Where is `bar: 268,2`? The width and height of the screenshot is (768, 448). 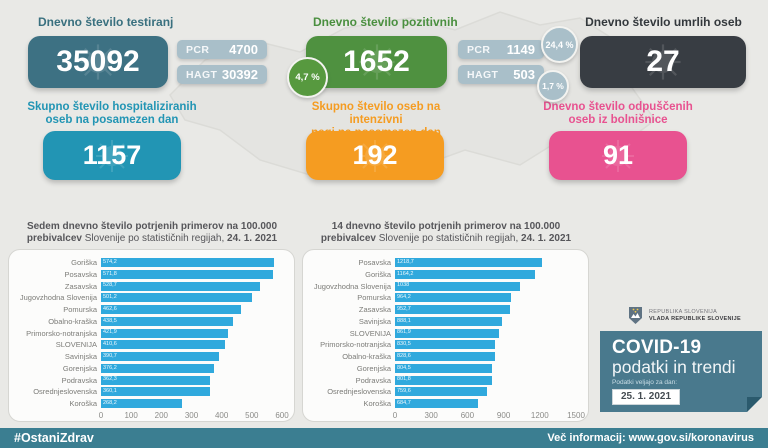
bar: 268,2 is located at coordinates (141, 403).